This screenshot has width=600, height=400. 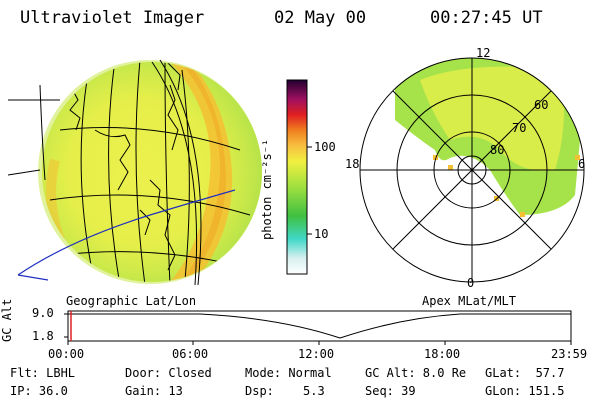 What do you see at coordinates (525, 391) in the screenshot?
I see `info-glon: GLon: 151.5` at bounding box center [525, 391].